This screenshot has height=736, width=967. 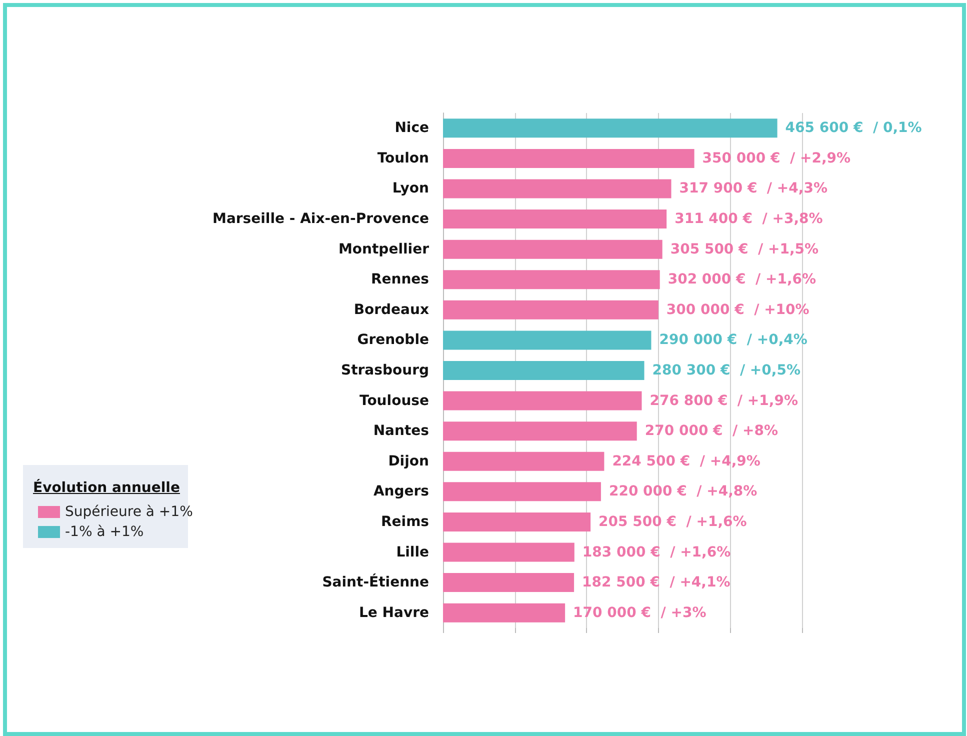 What do you see at coordinates (412, 552) in the screenshot?
I see `y-tick-label: Lille` at bounding box center [412, 552].